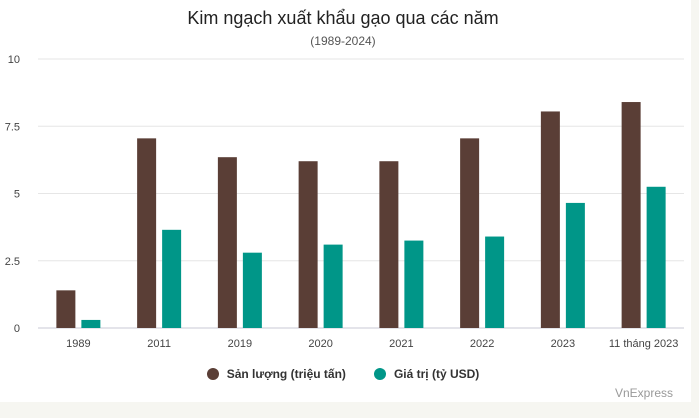 The image size is (699, 418). I want to click on legend-swatch-volume, so click(212, 374).